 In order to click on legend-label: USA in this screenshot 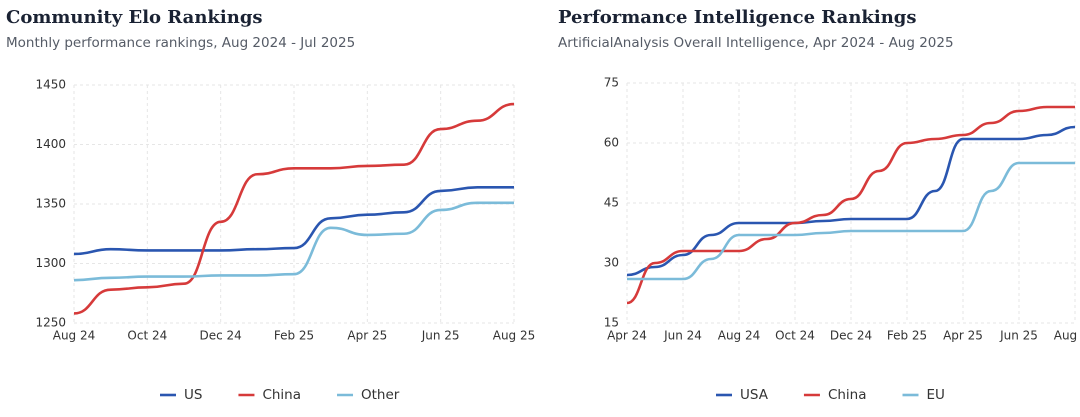, I will do `click(754, 395)`.